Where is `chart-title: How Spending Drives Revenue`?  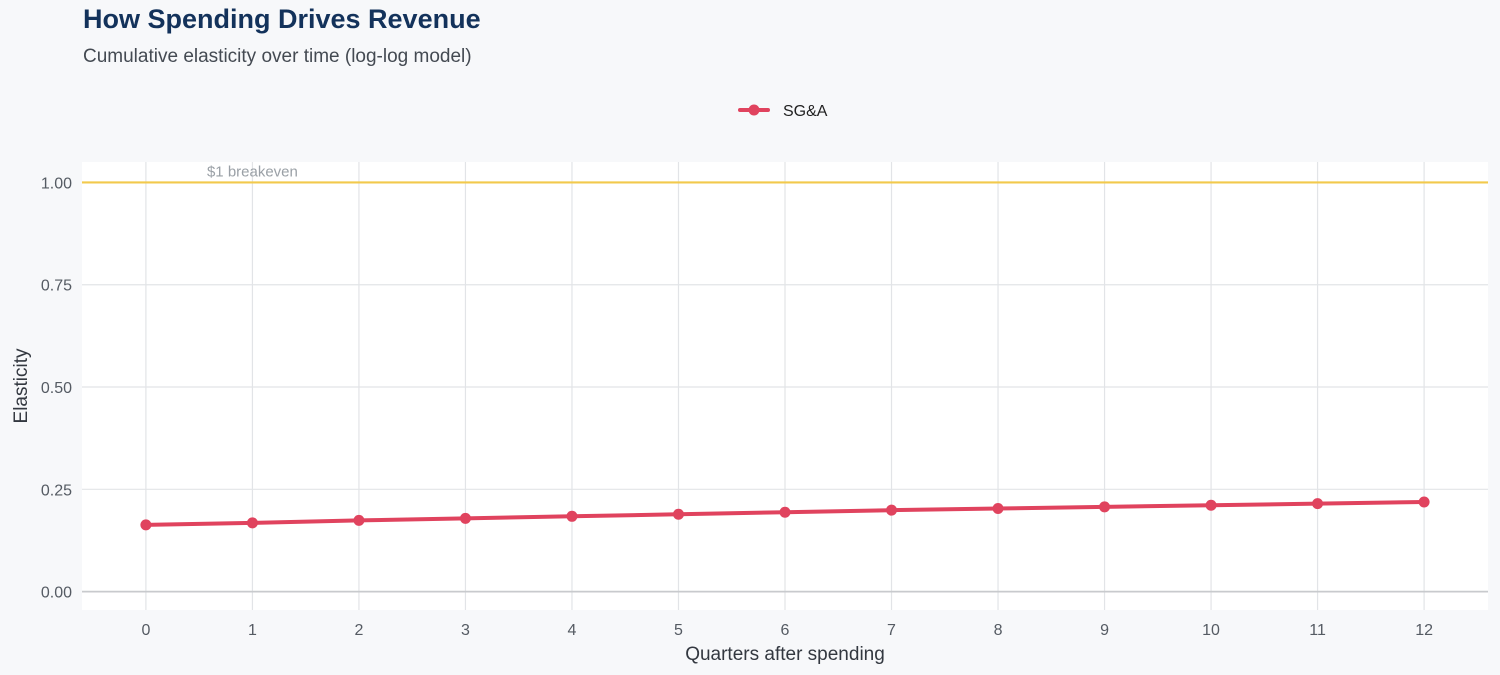
chart-title: How Spending Drives Revenue is located at coordinates (282, 19).